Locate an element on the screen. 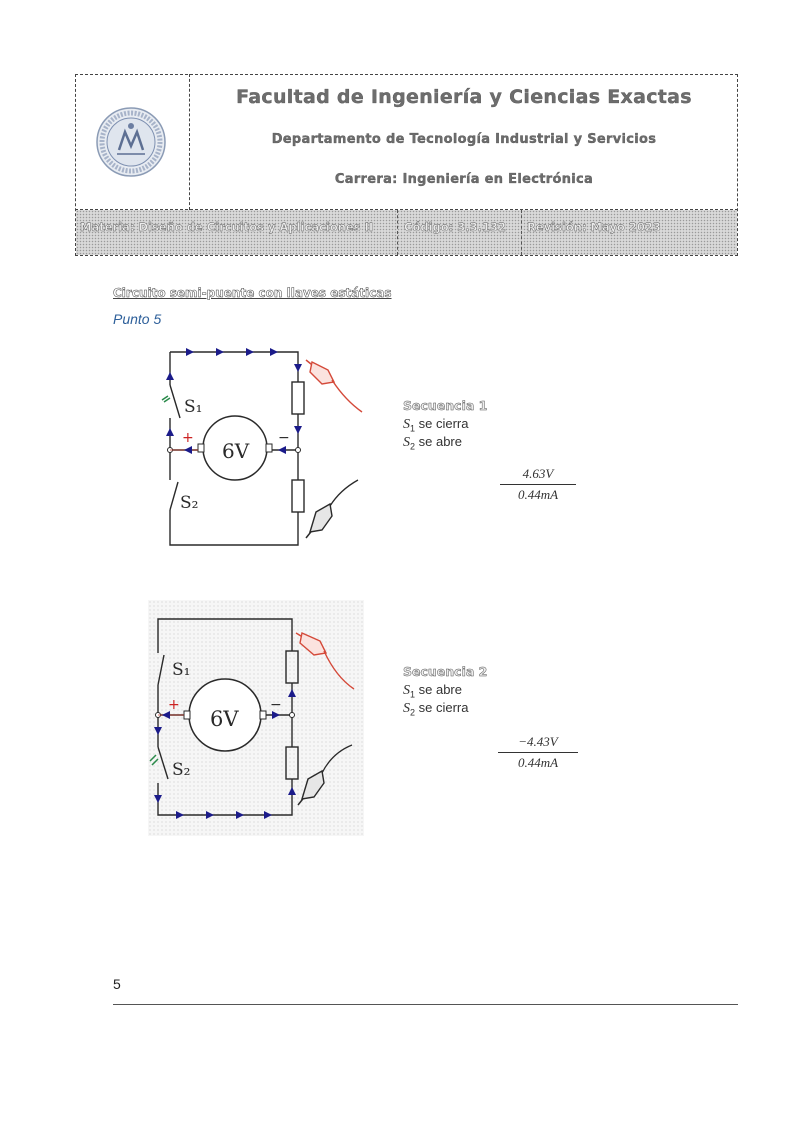 The image size is (793, 1122). circuit-diagram-sequence-1: S₁ S₂ 6V + − is located at coordinates (262, 447).